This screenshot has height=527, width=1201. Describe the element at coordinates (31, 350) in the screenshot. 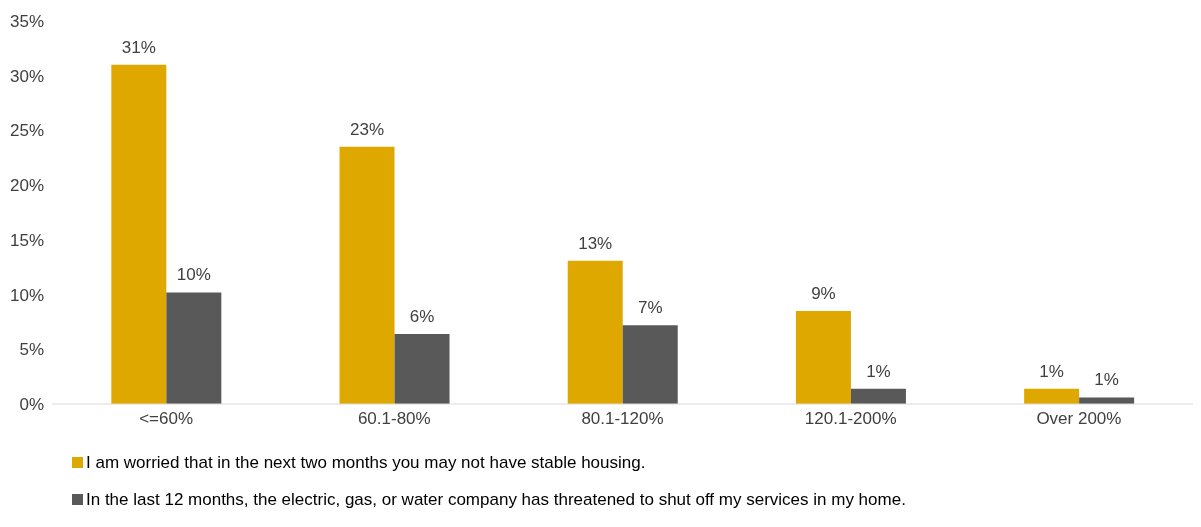

I see `y-tick-label: 5%` at that location.